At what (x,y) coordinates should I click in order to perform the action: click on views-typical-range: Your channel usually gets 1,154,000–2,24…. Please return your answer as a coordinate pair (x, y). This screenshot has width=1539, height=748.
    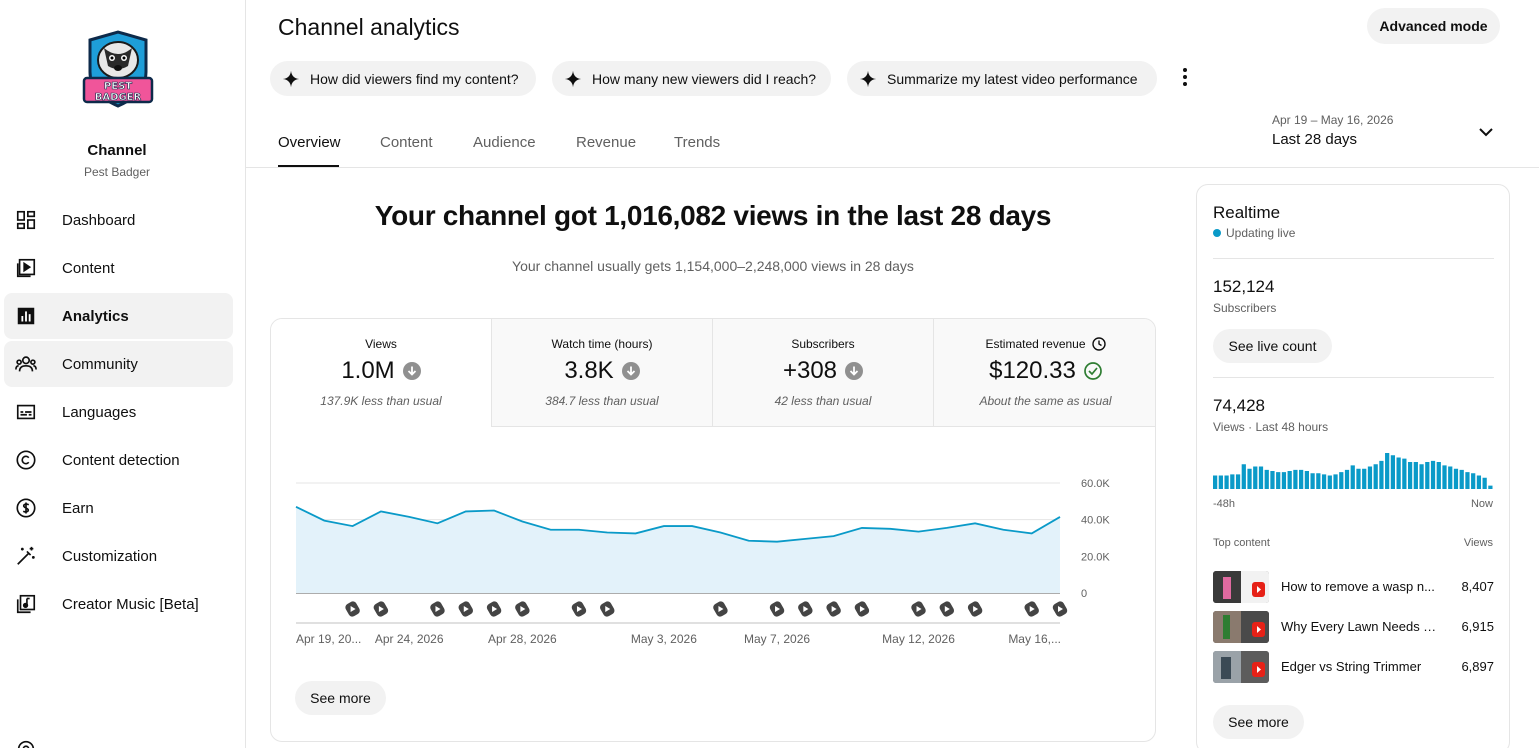
    Looking at the image, I should click on (713, 266).